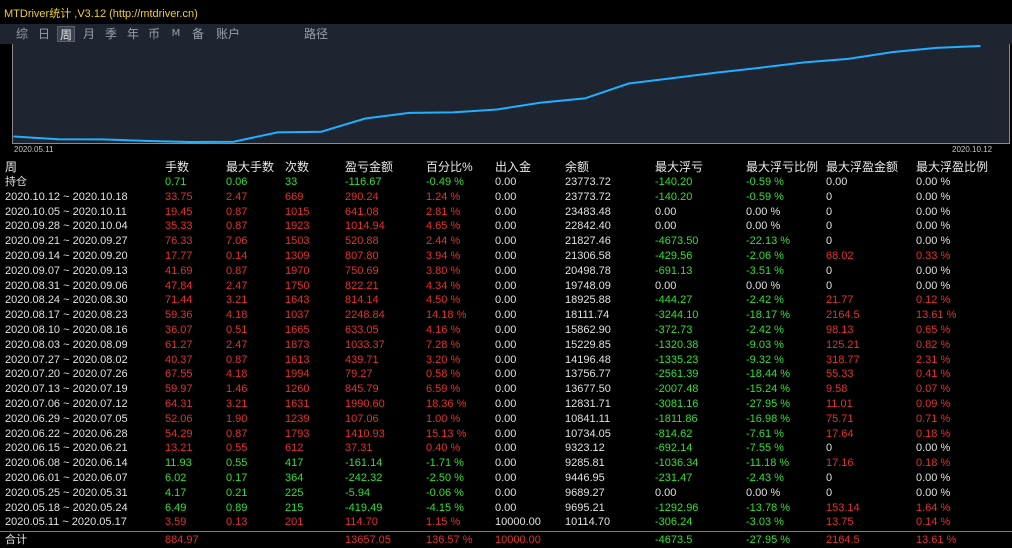 This screenshot has height=548, width=1012. What do you see at coordinates (588, 389) in the screenshot?
I see `table-cell: 13677.50` at bounding box center [588, 389].